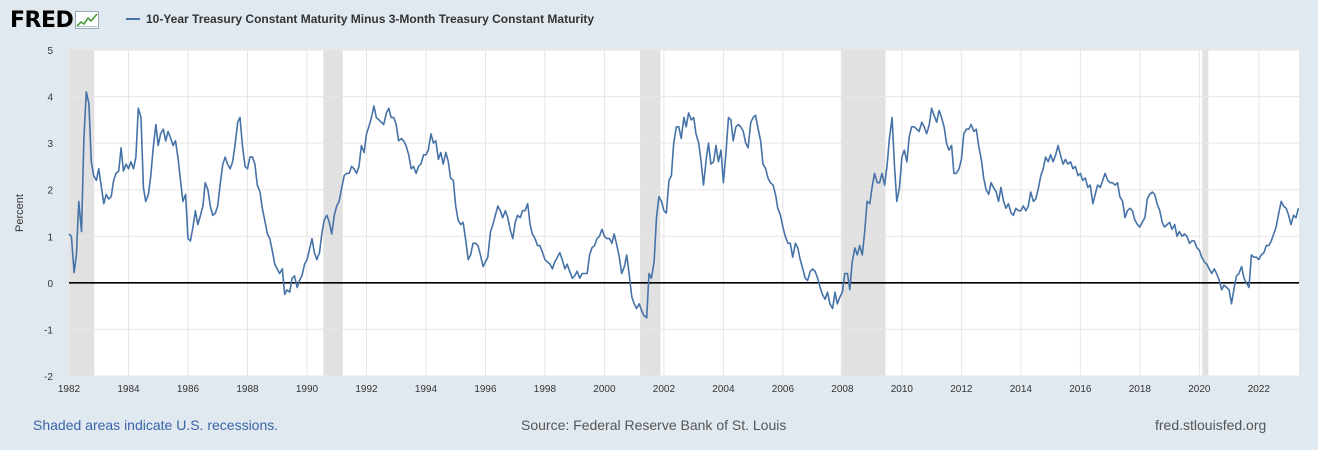 The height and width of the screenshot is (450, 1318). I want to click on x-tick-label: 1998, so click(545, 389).